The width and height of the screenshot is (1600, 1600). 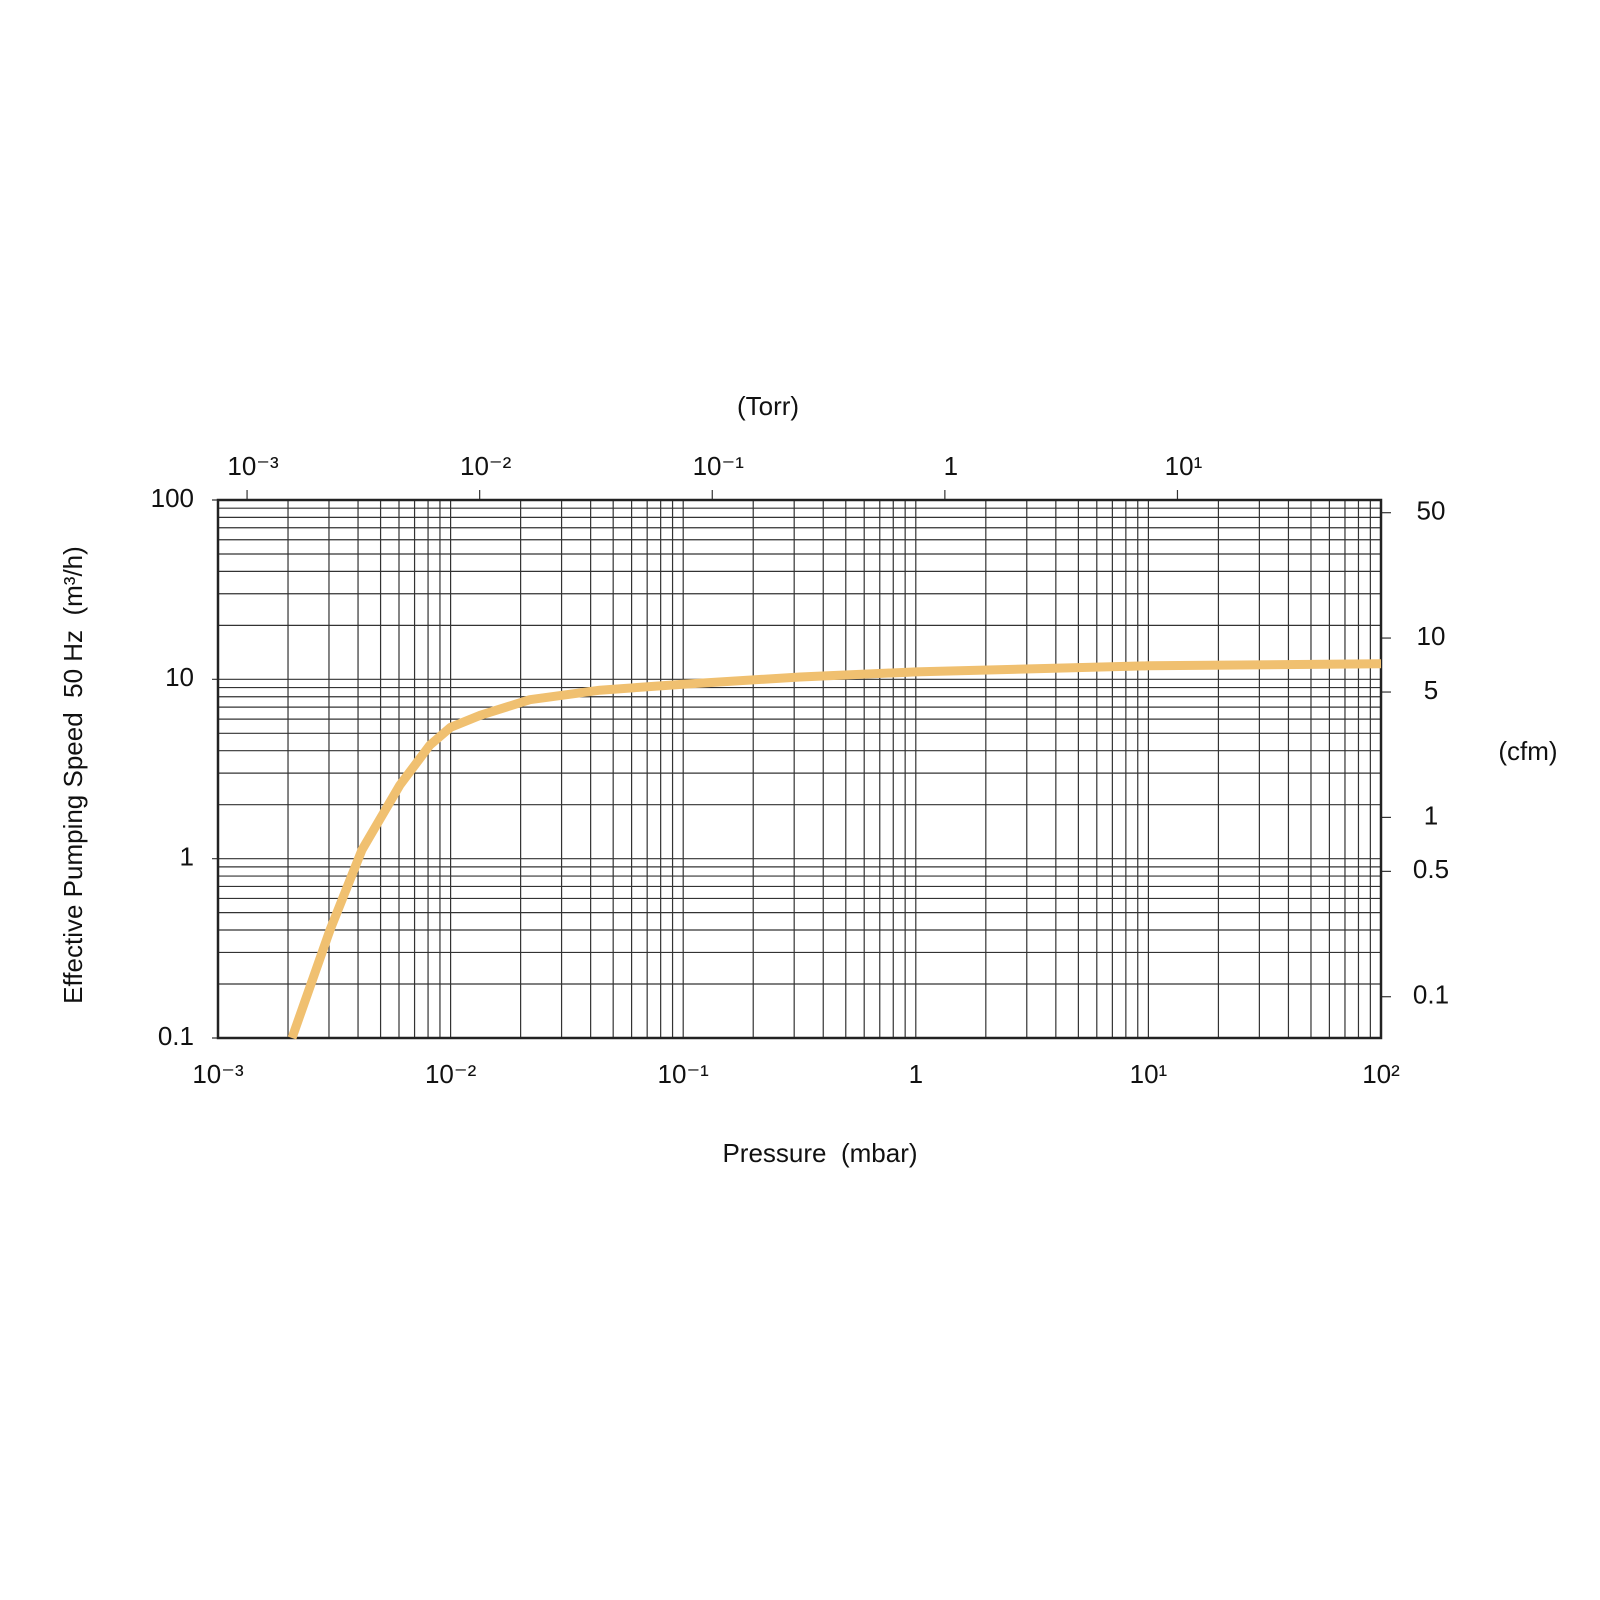 I want to click on y2-axis-label: (cfm), so click(x=1527, y=751).